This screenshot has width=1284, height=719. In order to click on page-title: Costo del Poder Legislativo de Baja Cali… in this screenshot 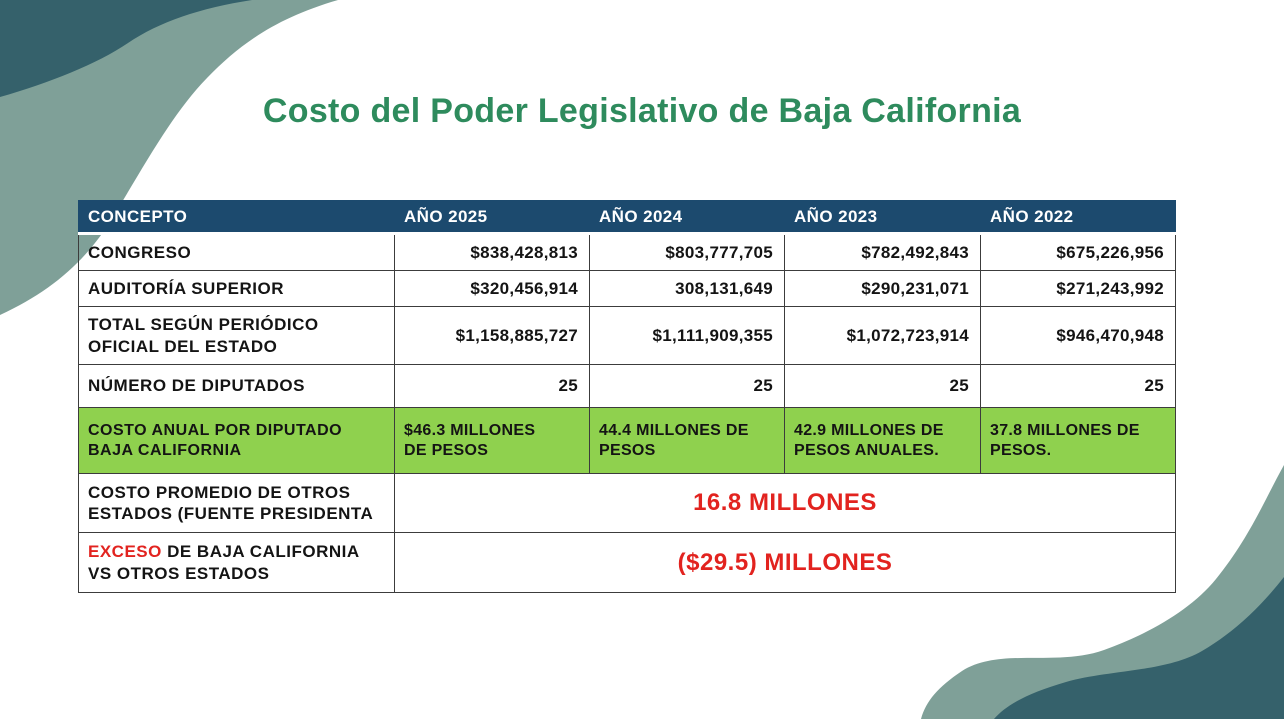, I will do `click(642, 111)`.